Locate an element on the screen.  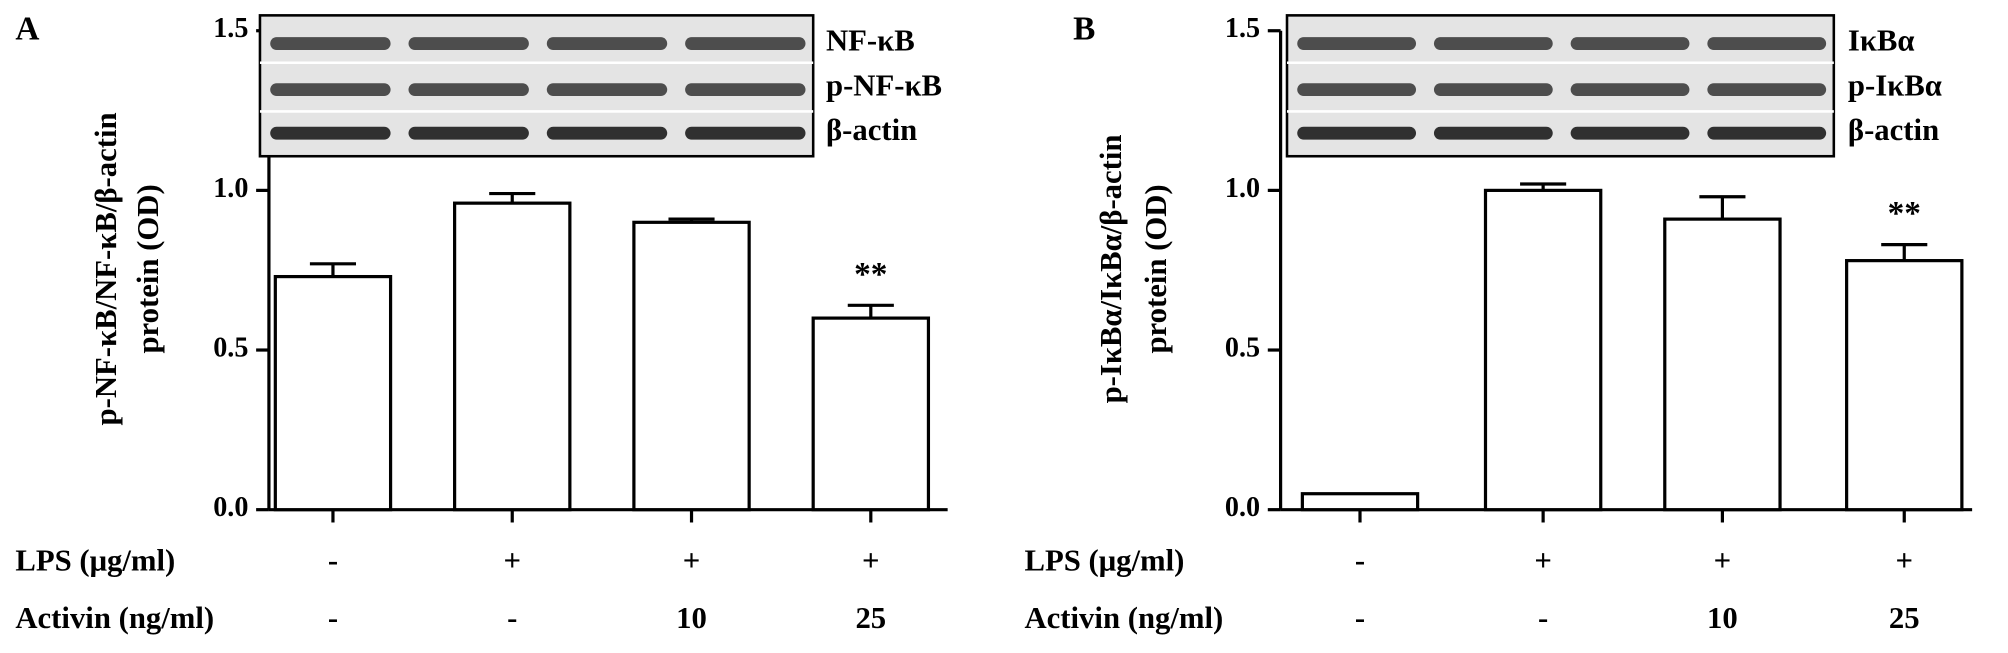
blot-label: p-IκBα is located at coordinates (1895, 85).